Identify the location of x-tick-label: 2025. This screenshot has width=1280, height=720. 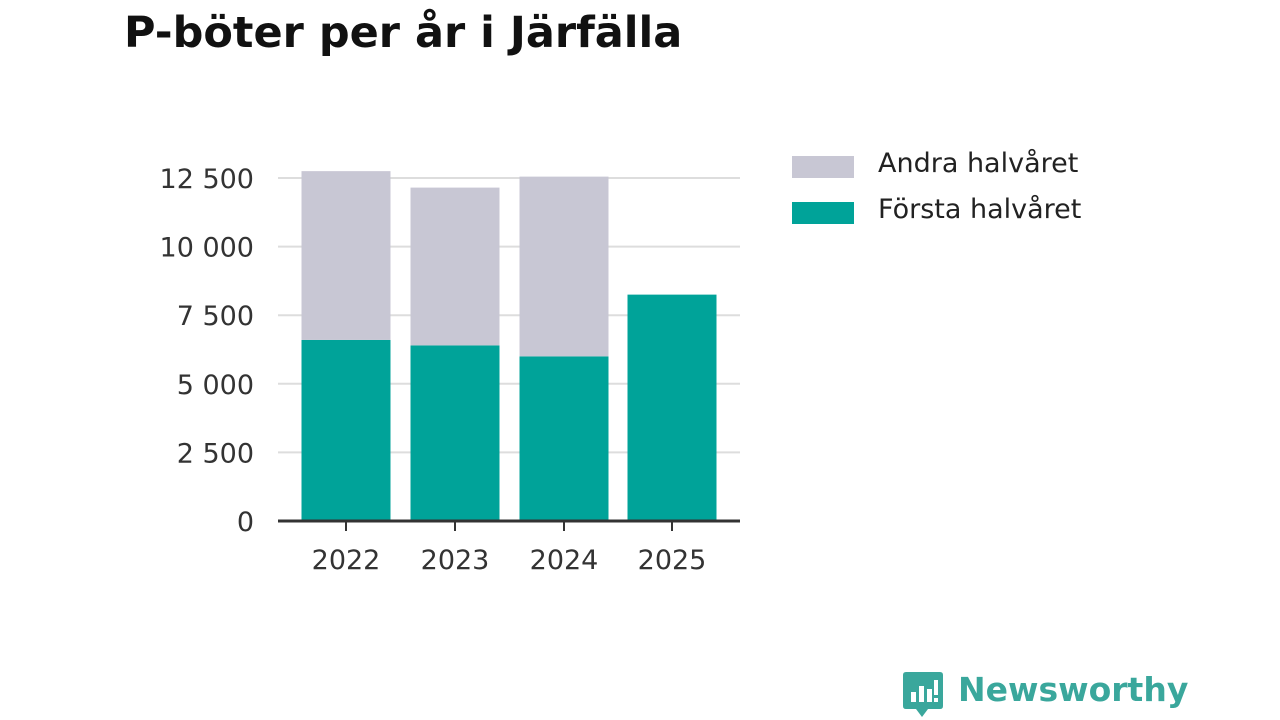
(672, 560).